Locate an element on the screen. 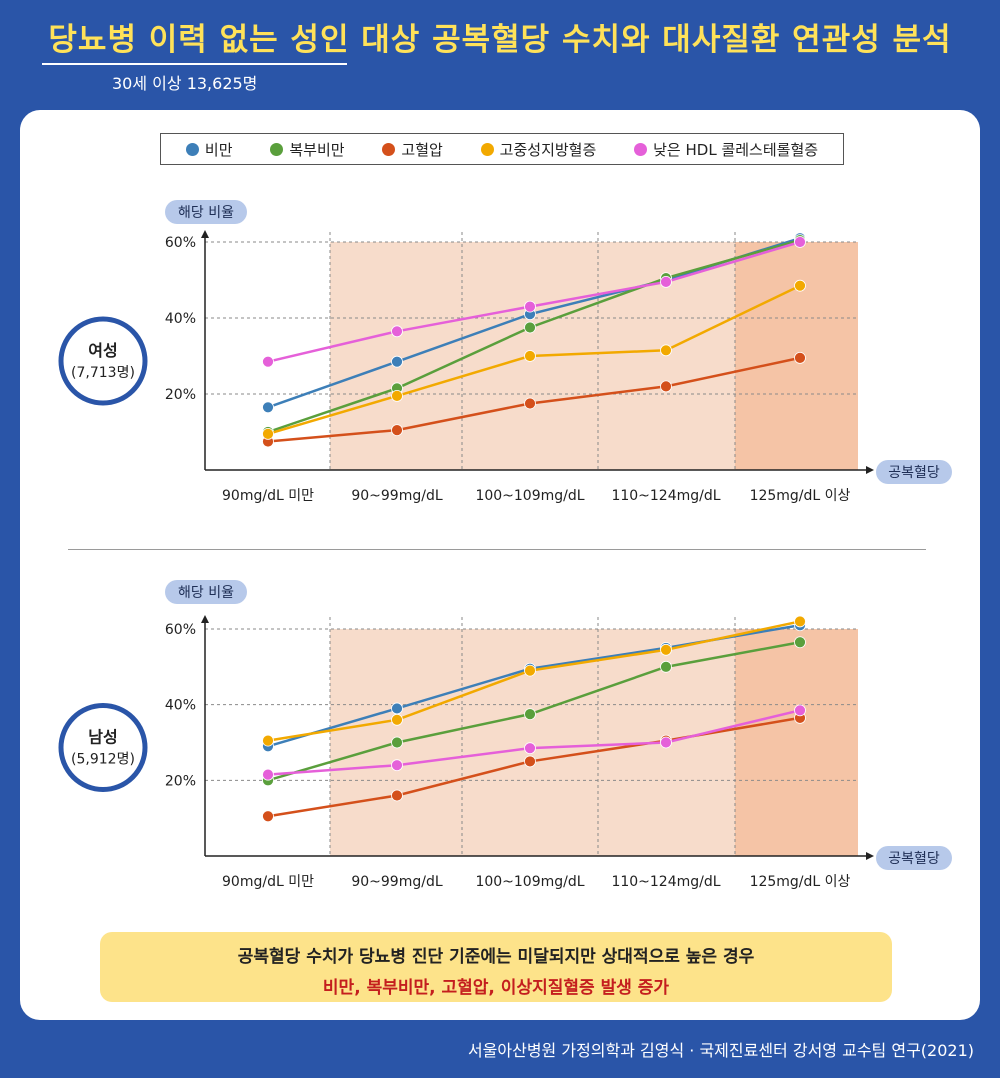  page-title: 당뇨병 이력 없는 성인 대상 공복혈당 수치와 대사질환 연관성 분석 is located at coordinates (500, 40).